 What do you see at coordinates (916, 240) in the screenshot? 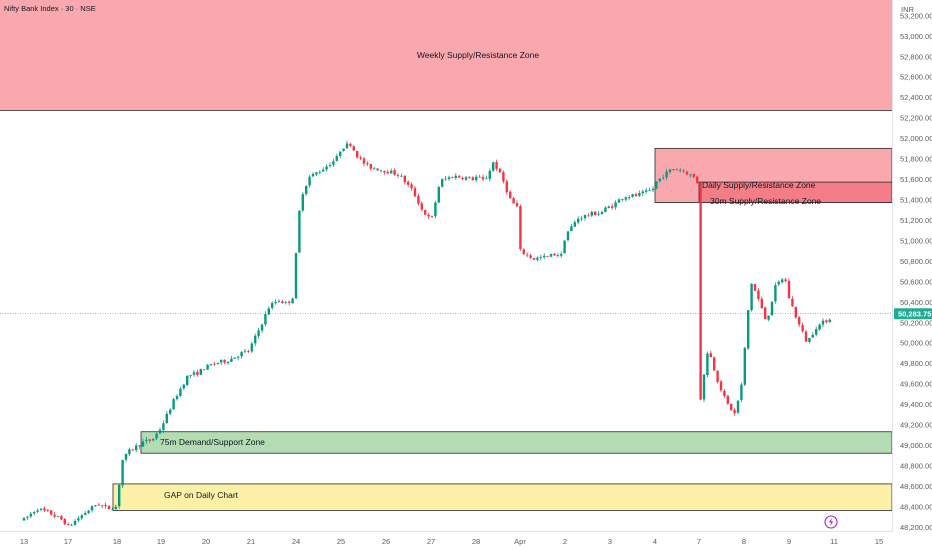
I see `price-tick-11: 51,000.00` at bounding box center [916, 240].